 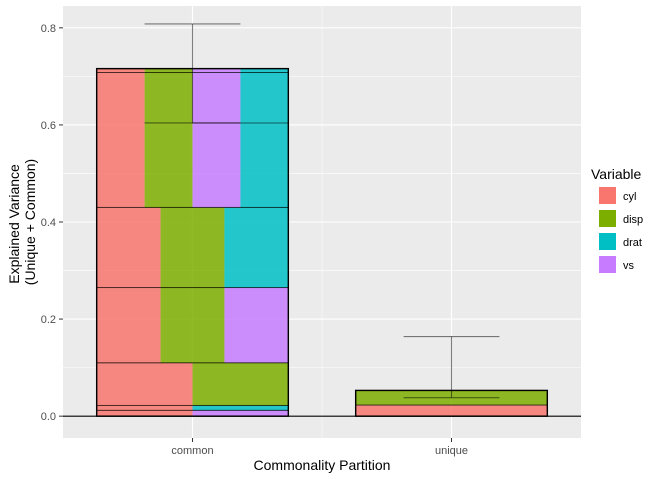 What do you see at coordinates (451, 451) in the screenshot?
I see `x-tick-label-unique: unique` at bounding box center [451, 451].